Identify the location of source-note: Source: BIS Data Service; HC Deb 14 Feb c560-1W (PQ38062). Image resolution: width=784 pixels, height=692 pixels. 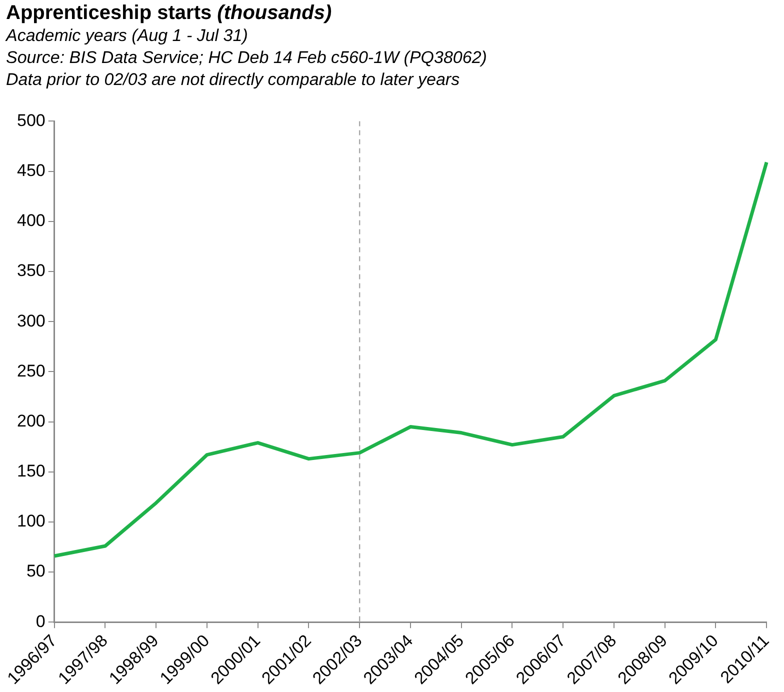
(246, 58).